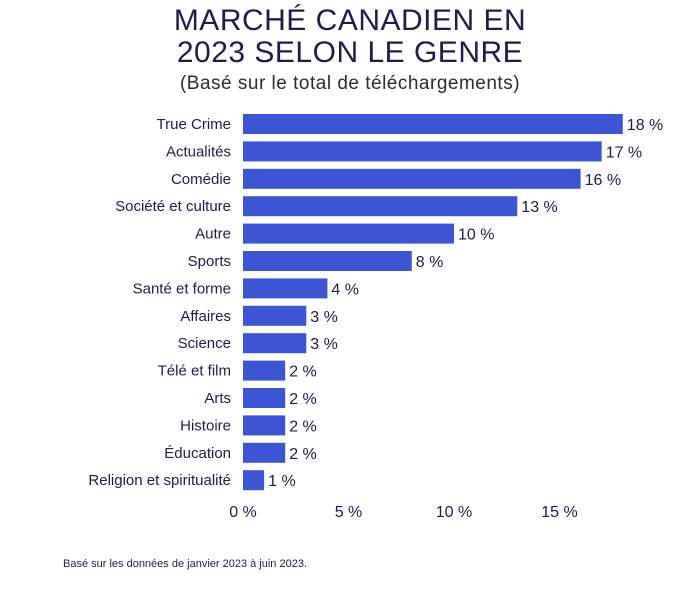  Describe the element at coordinates (205, 316) in the screenshot. I see `category-label: Affaires` at that location.